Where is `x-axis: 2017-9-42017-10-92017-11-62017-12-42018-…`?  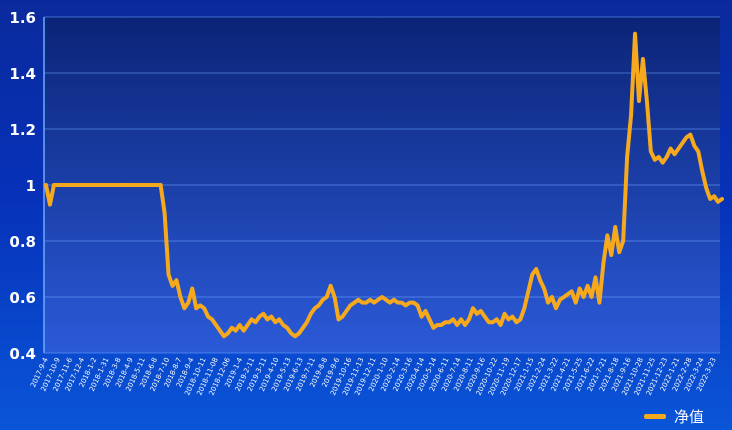
x-axis: 2017-9-42017-10-92017-11-62017-12-42018-… is located at coordinates (373, 376).